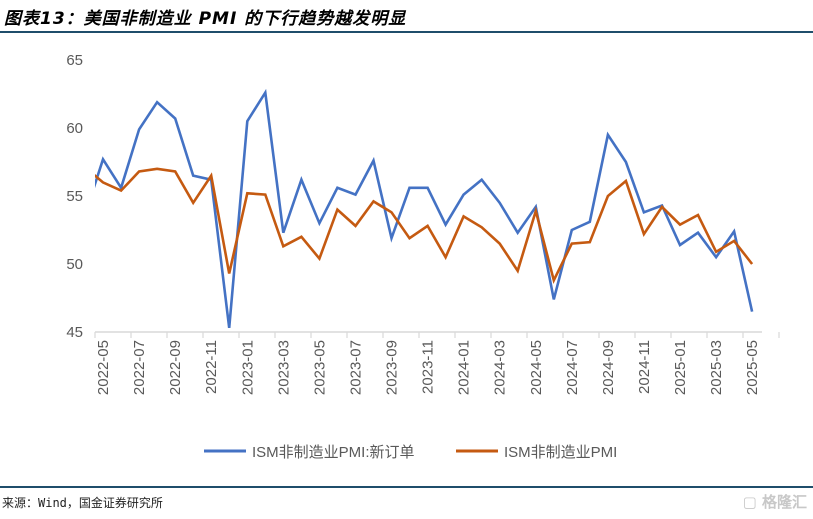 This screenshot has width=813, height=519. What do you see at coordinates (572, 367) in the screenshot?
I see `x-tick-label: 2024-07` at bounding box center [572, 367].